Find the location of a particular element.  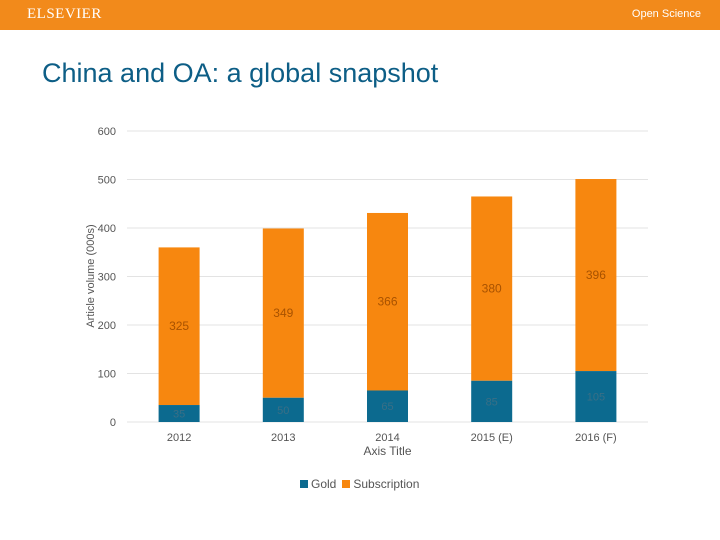

legend-item-gold: Gold is located at coordinates (318, 484).